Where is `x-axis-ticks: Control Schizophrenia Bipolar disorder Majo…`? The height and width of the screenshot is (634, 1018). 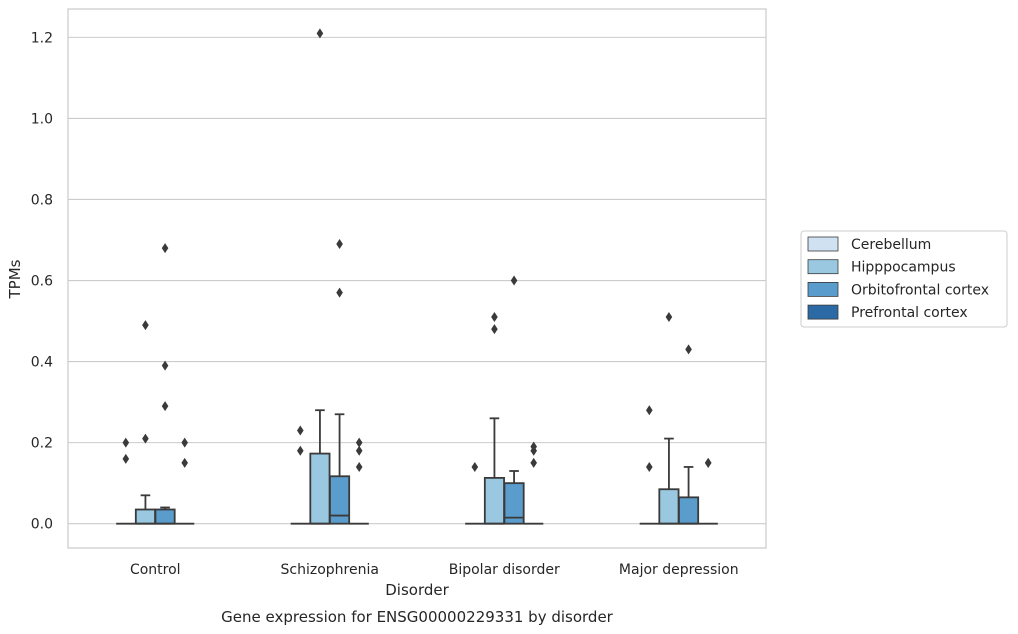
x-axis-ticks: Control Schizophrenia Bipolar disorder Majo… is located at coordinates (434, 570).